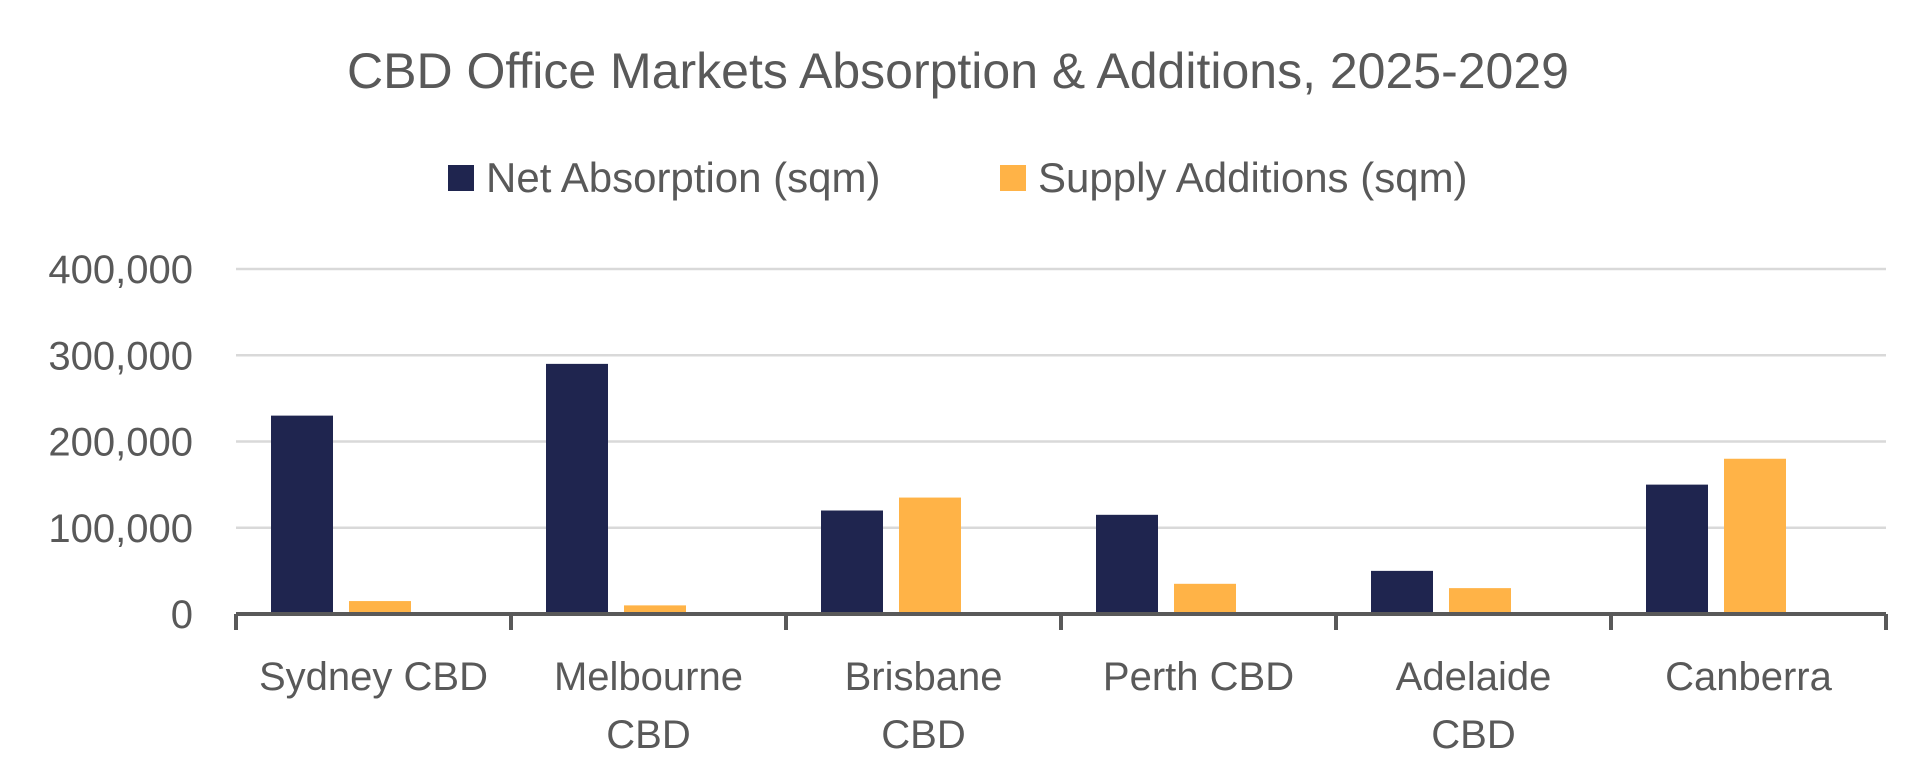  I want to click on legend-label-2: Supply Additions (sqm), so click(1253, 177).